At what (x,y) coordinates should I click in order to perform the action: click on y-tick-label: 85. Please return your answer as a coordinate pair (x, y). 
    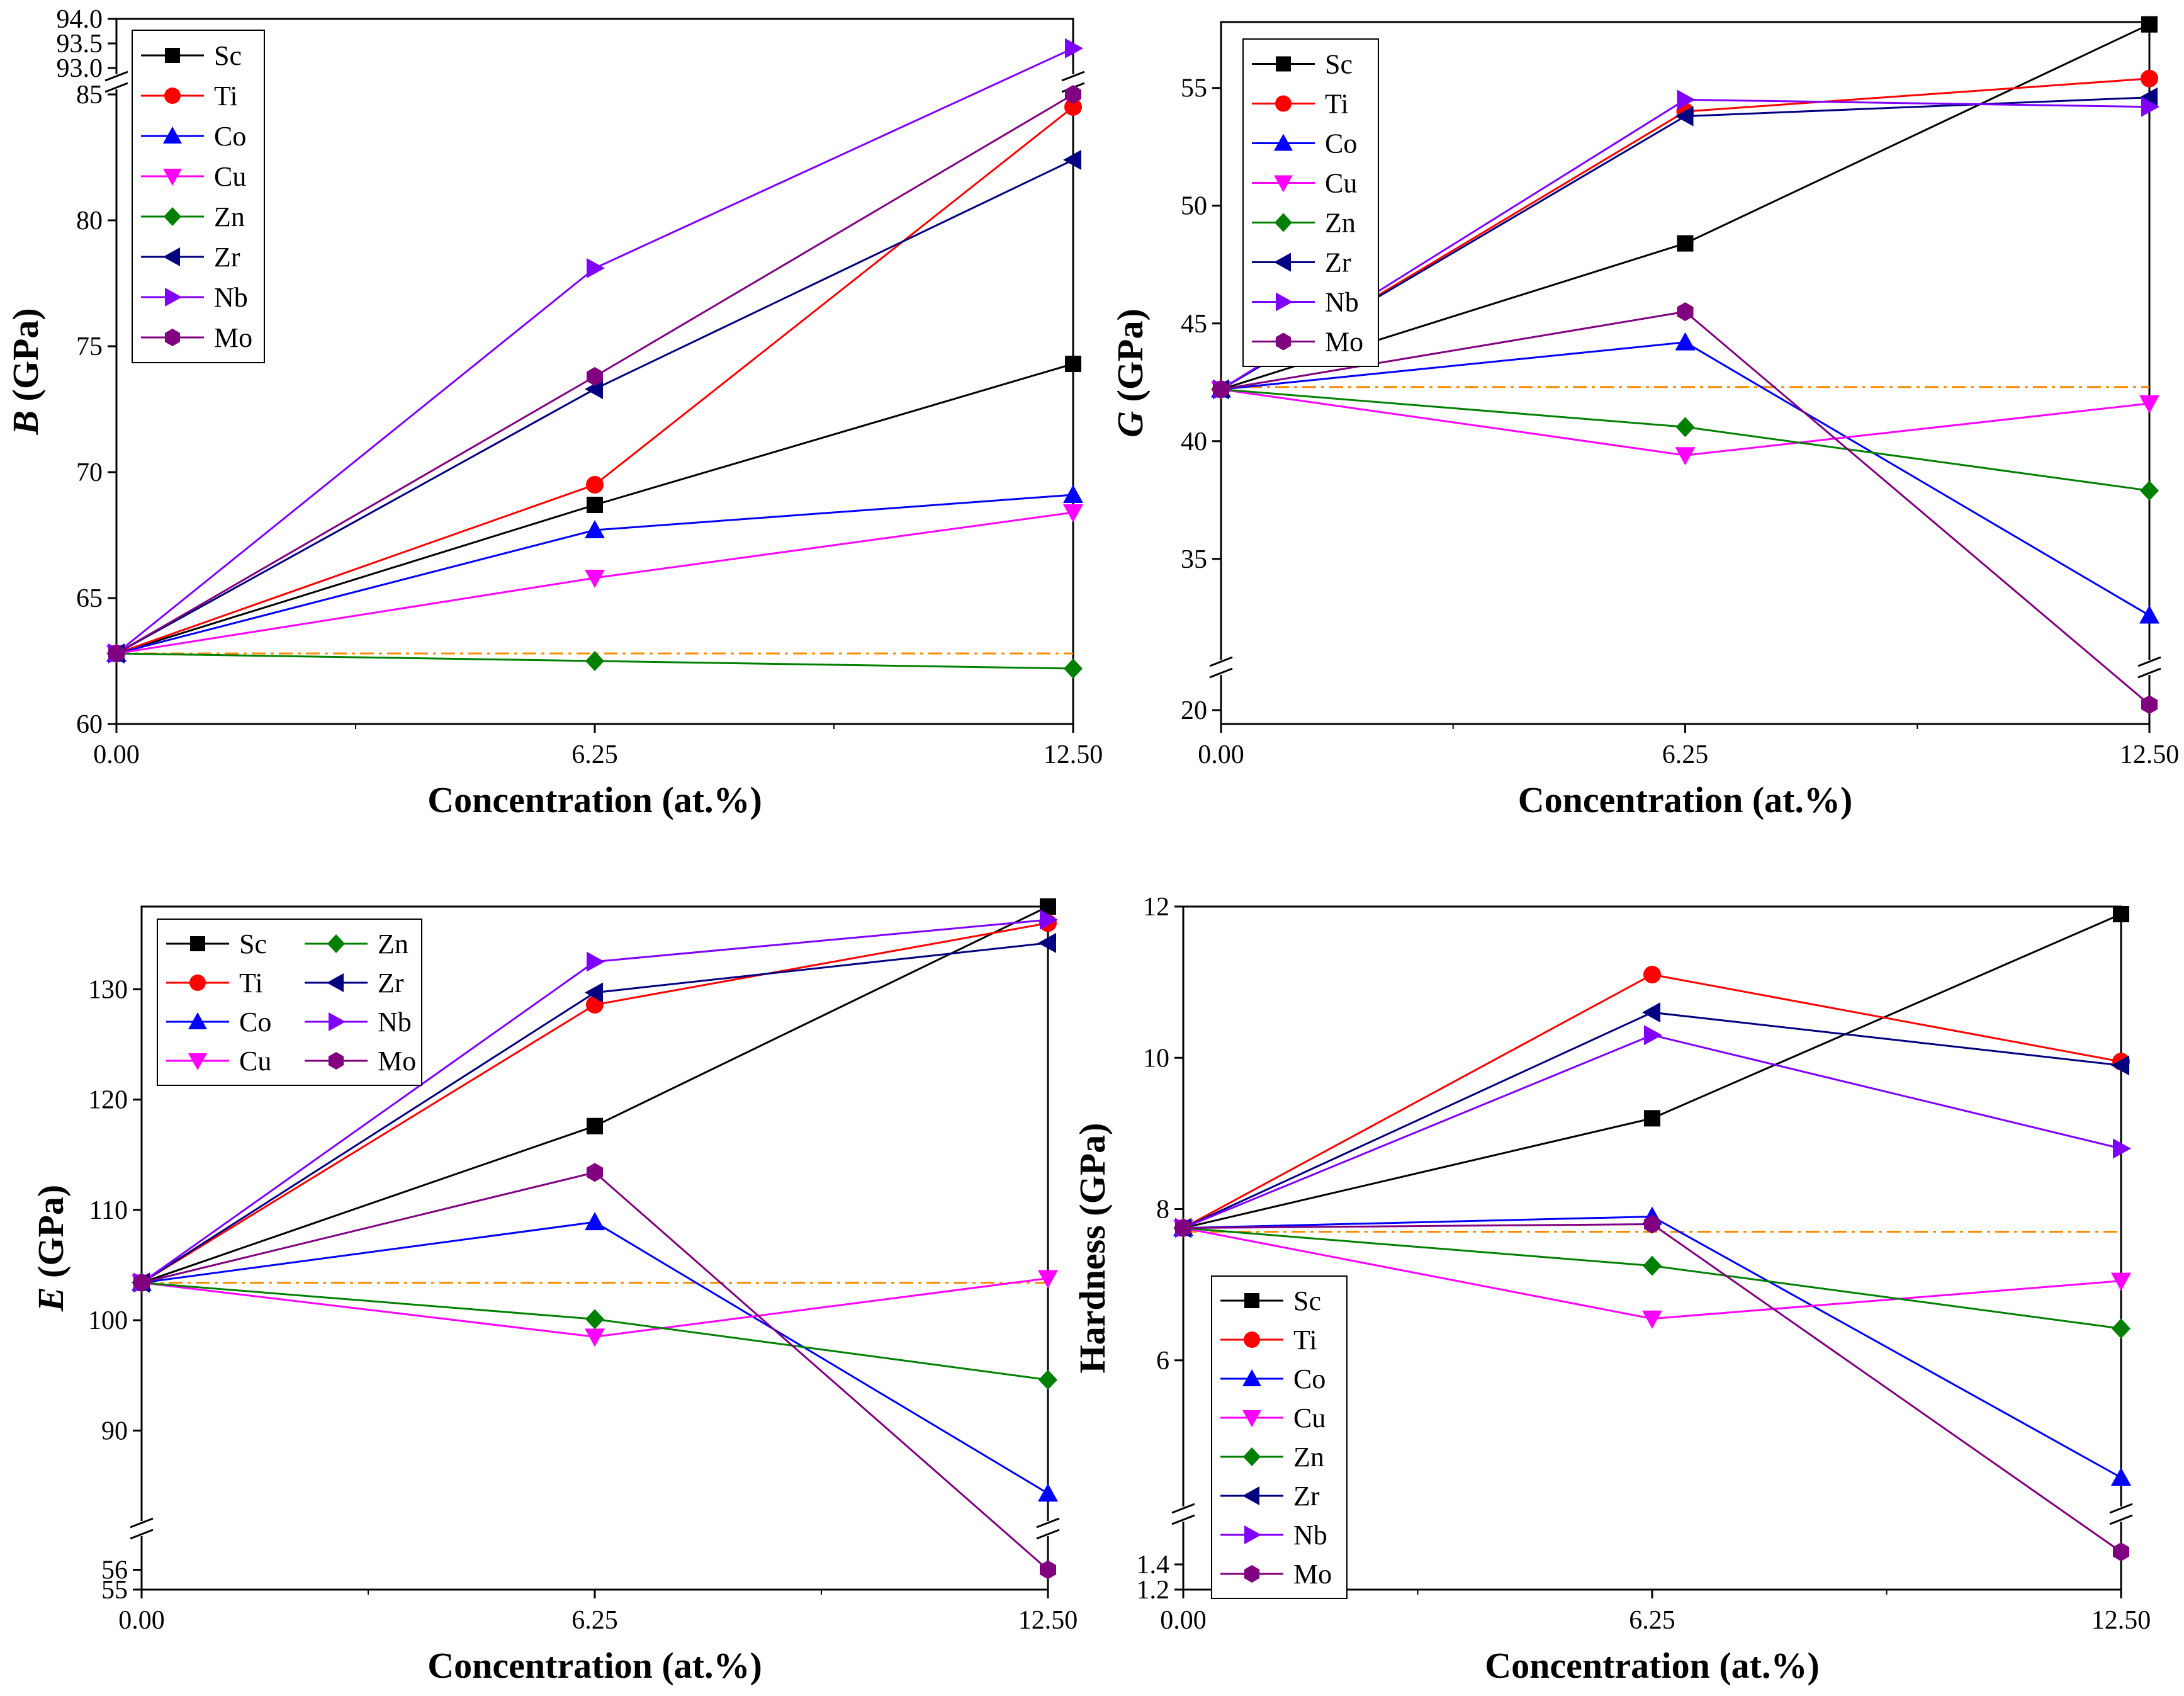
    Looking at the image, I should click on (89, 95).